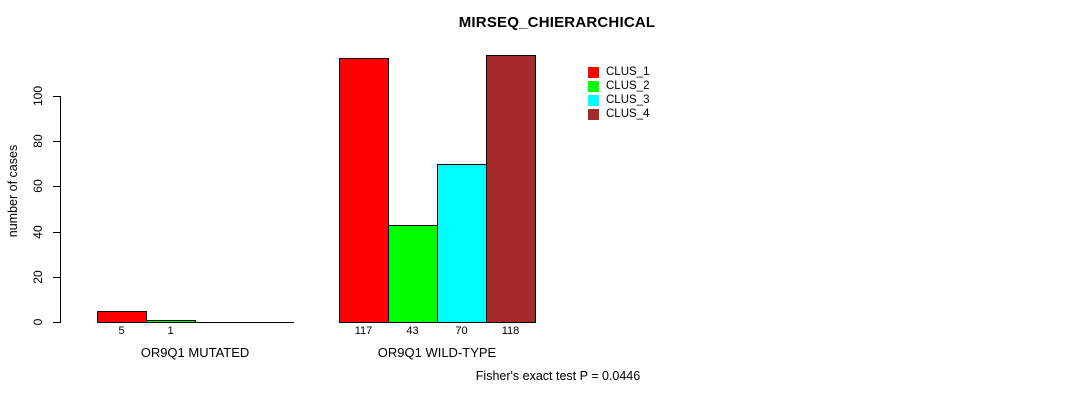  Describe the element at coordinates (558, 376) in the screenshot. I see `fisher-test-note: Fisher's exact test P = 0.0446` at that location.